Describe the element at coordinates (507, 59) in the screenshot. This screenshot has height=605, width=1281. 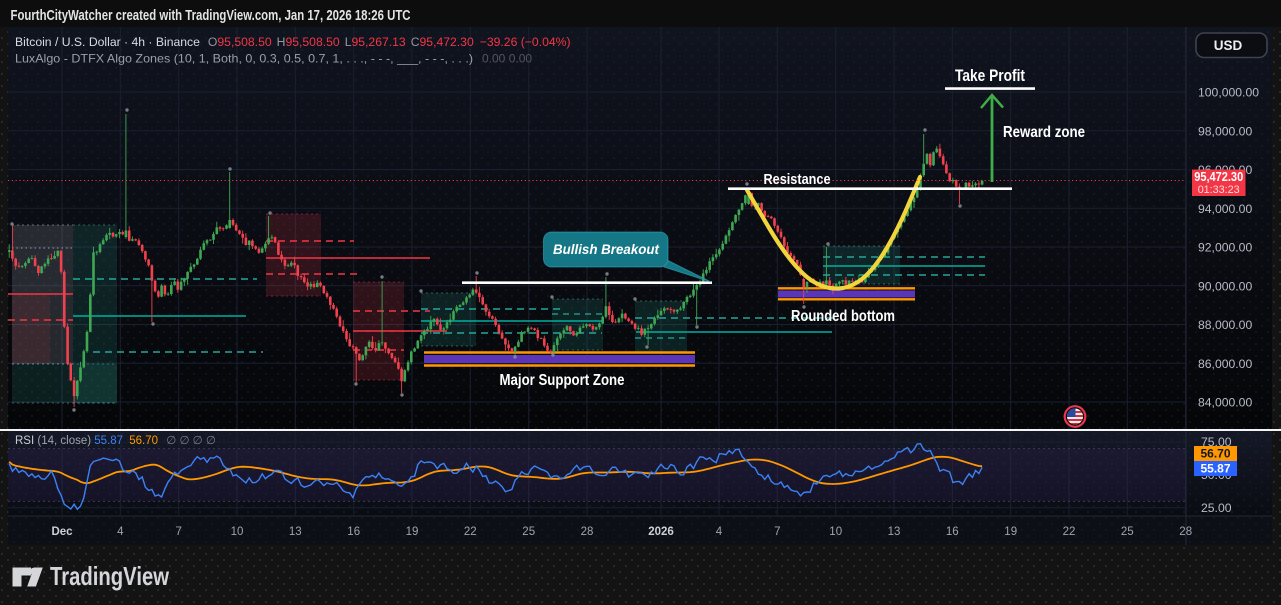
I see `svg-text: 0.00 0.00` at that location.